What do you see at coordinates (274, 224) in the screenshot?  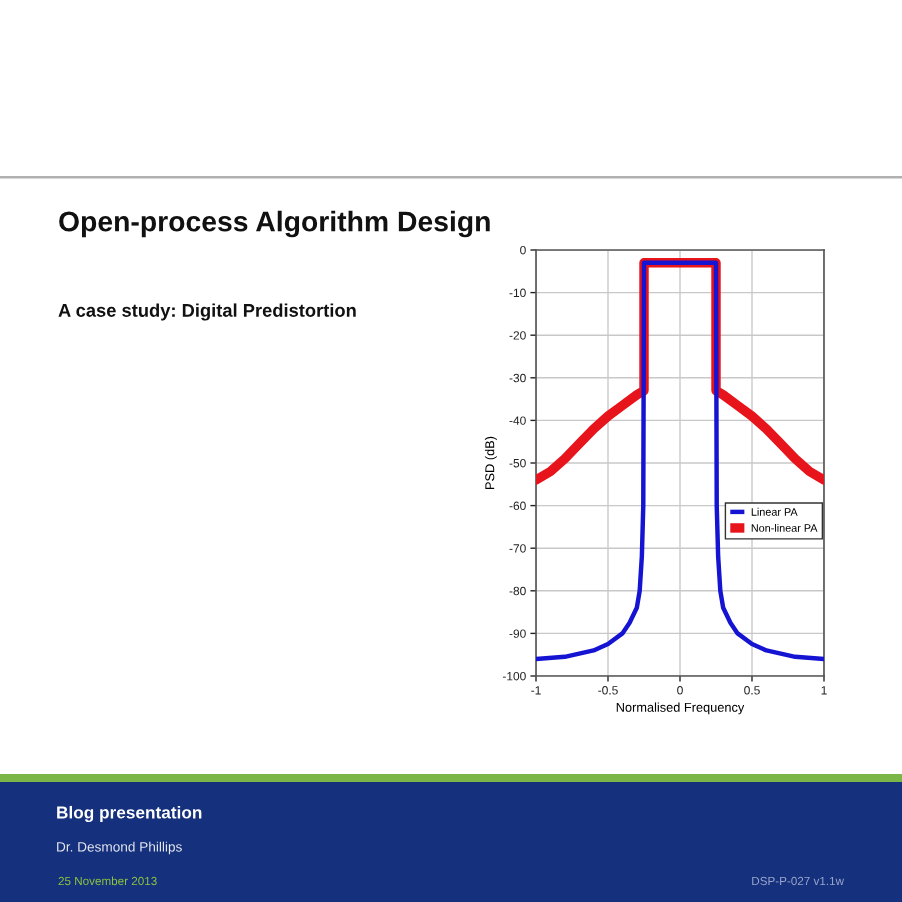 I see `text: Open-process Algorithm Design` at bounding box center [274, 224].